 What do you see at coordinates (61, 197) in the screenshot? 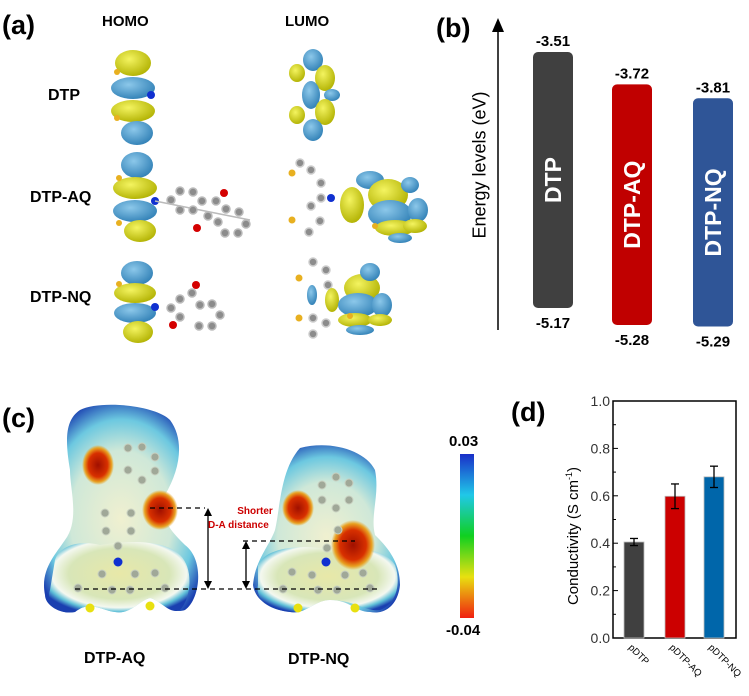
I see `row-label-dtp-aq: DTP-AQ` at bounding box center [61, 197].